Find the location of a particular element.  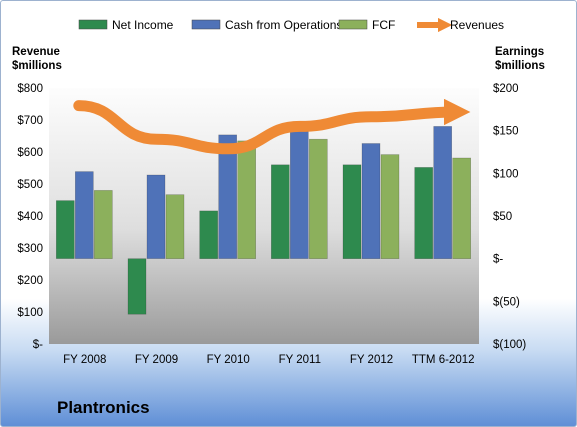

left-tick-label: $500 is located at coordinates (30, 185).